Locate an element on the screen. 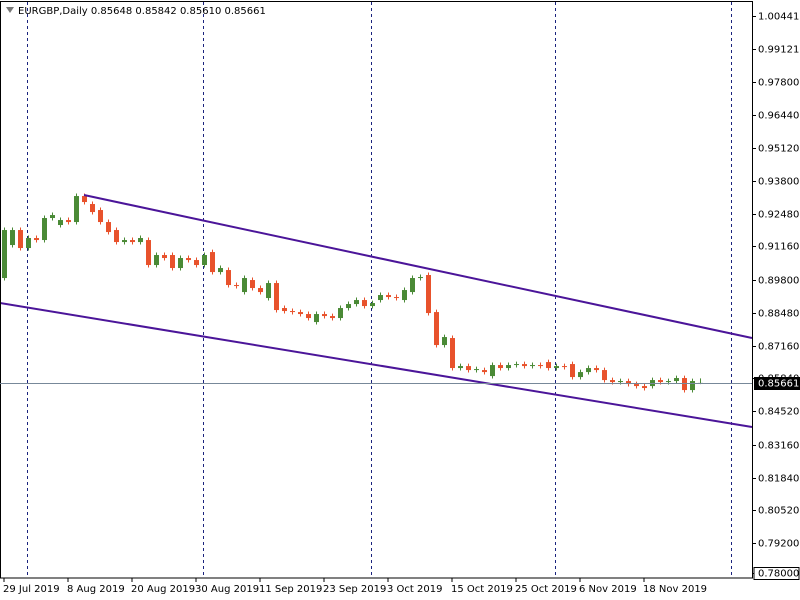 The width and height of the screenshot is (800, 600). current-price-box is located at coordinates (777, 383).